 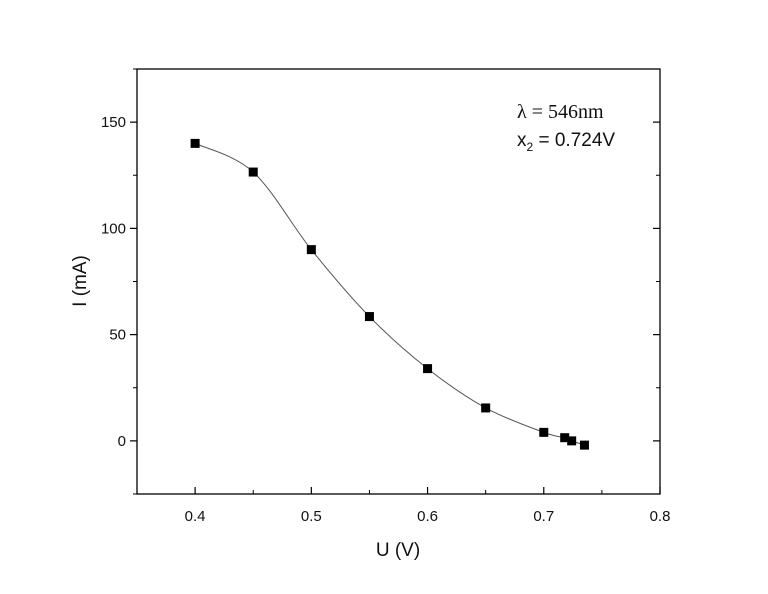 I want to click on x-tick-label: 0.7, so click(x=543, y=516).